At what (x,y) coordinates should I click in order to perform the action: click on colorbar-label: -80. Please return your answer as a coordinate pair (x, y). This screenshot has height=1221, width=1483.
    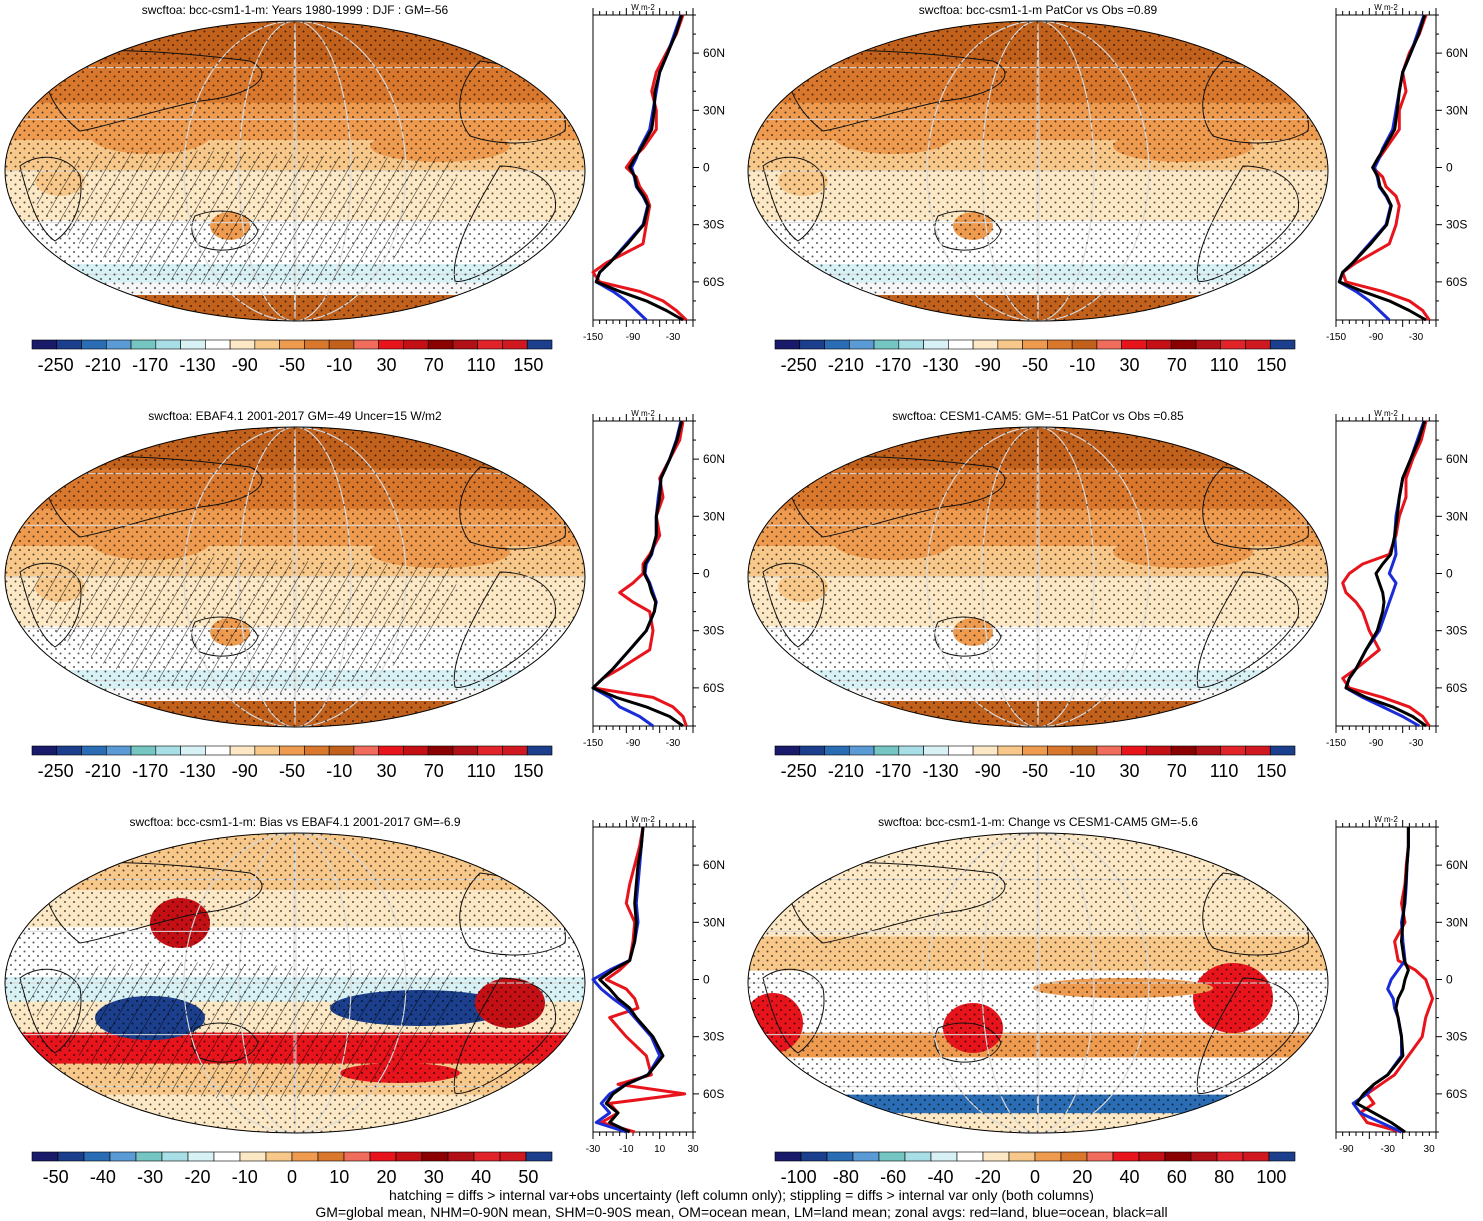
    Looking at the image, I should click on (846, 1177).